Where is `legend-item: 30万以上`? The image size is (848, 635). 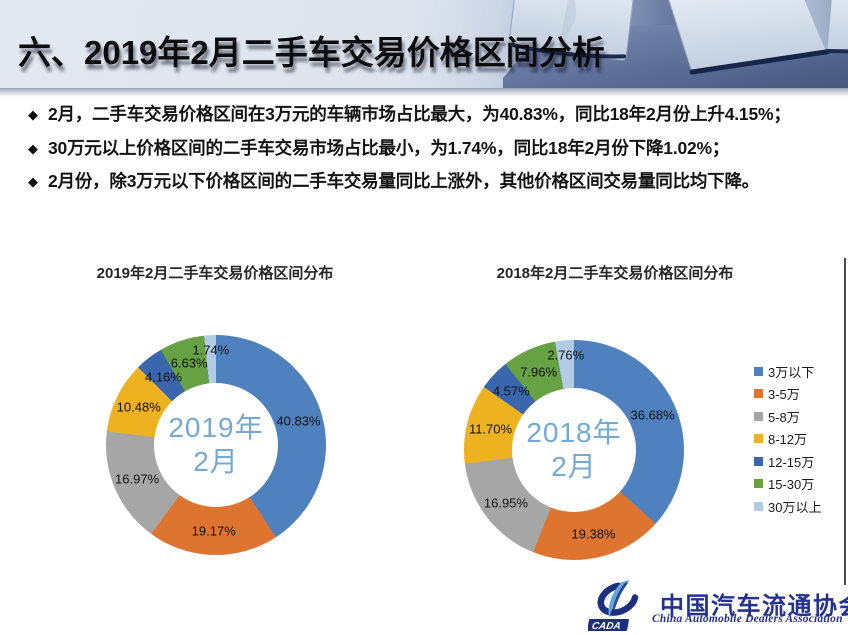 legend-item: 30万以上 is located at coordinates (787, 506).